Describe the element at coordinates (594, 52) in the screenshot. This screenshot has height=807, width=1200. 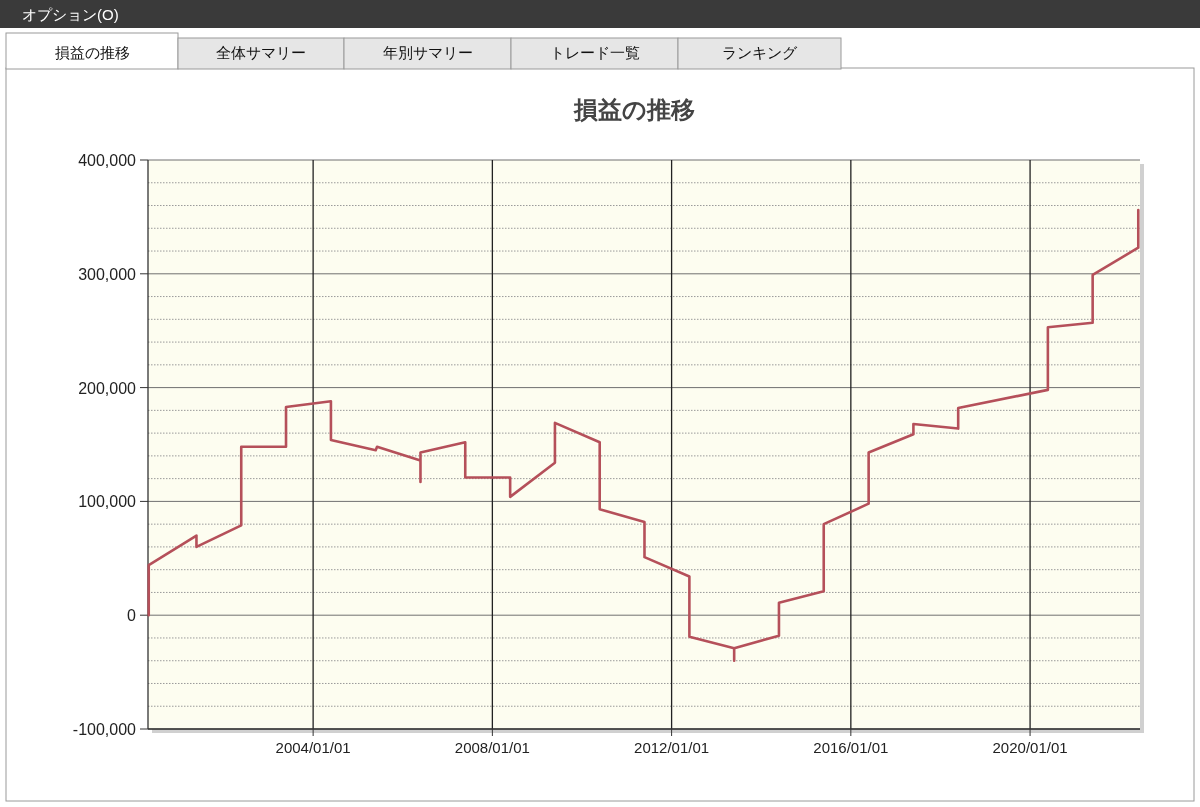
I see `text: トレード一覧` at that location.